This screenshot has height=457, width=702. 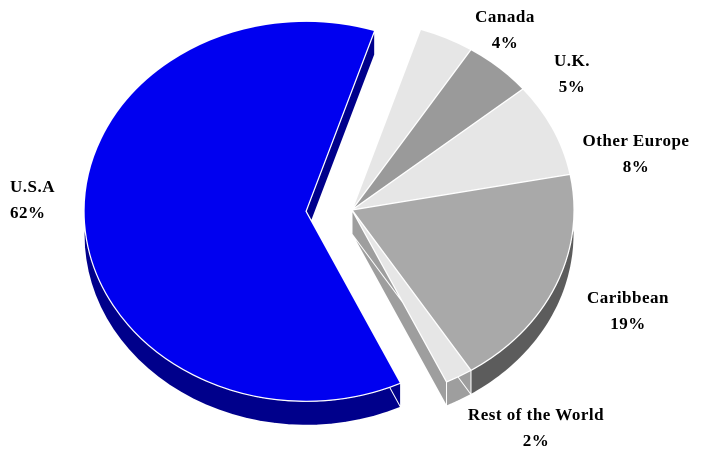 I want to click on slice-value-u-k: 5%, so click(x=572, y=86).